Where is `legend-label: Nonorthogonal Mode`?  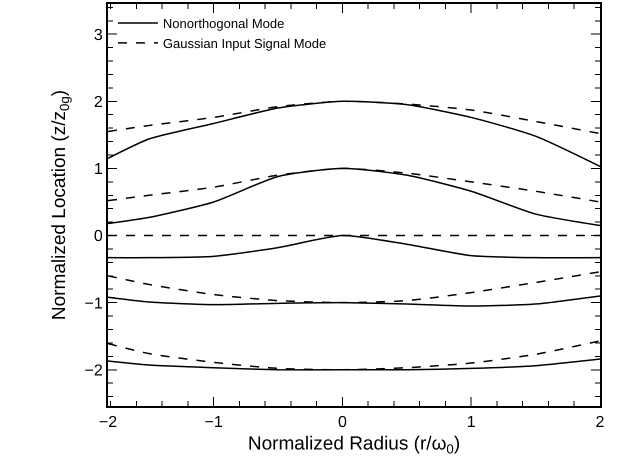
legend-label: Nonorthogonal Mode is located at coordinates (223, 24).